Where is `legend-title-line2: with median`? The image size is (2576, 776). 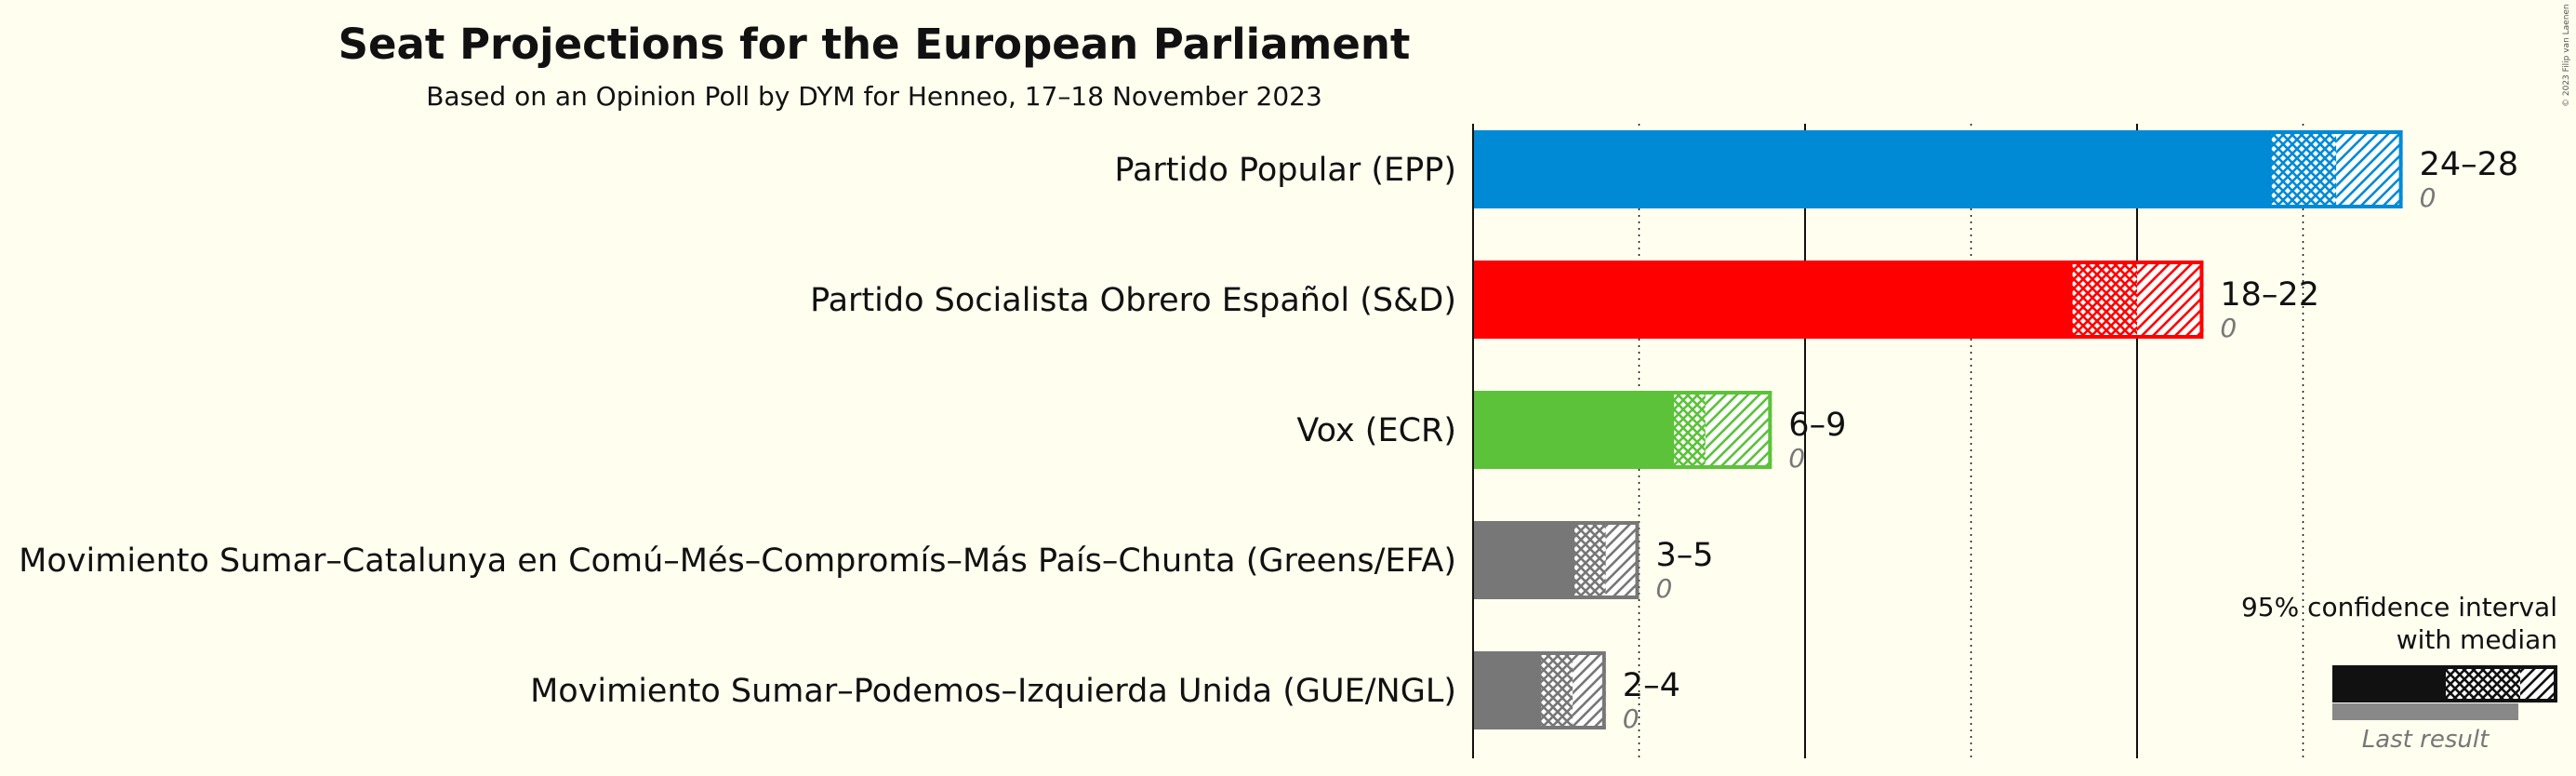 legend-title-line2: with median is located at coordinates (2477, 639).